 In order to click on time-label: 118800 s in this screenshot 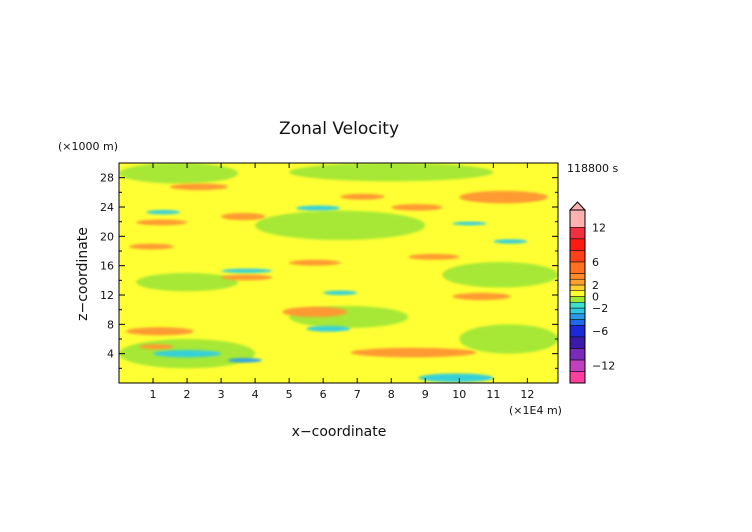, I will do `click(592, 168)`.